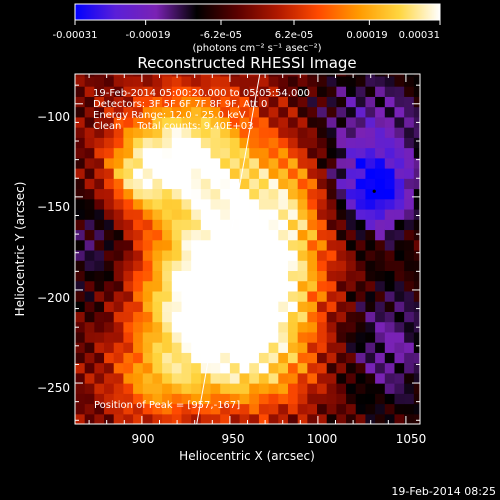  I want to click on x-tick-label-1000: 1000, so click(322, 439).